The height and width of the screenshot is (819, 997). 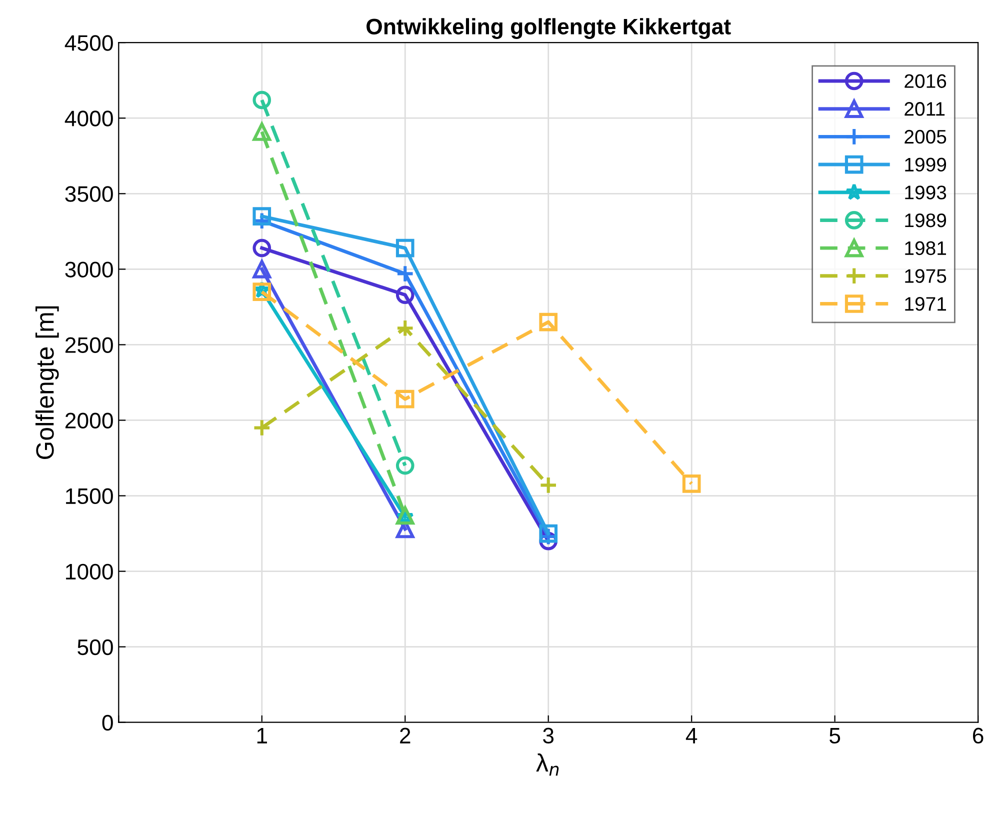 I want to click on legend-label: 1971, so click(x=925, y=303).